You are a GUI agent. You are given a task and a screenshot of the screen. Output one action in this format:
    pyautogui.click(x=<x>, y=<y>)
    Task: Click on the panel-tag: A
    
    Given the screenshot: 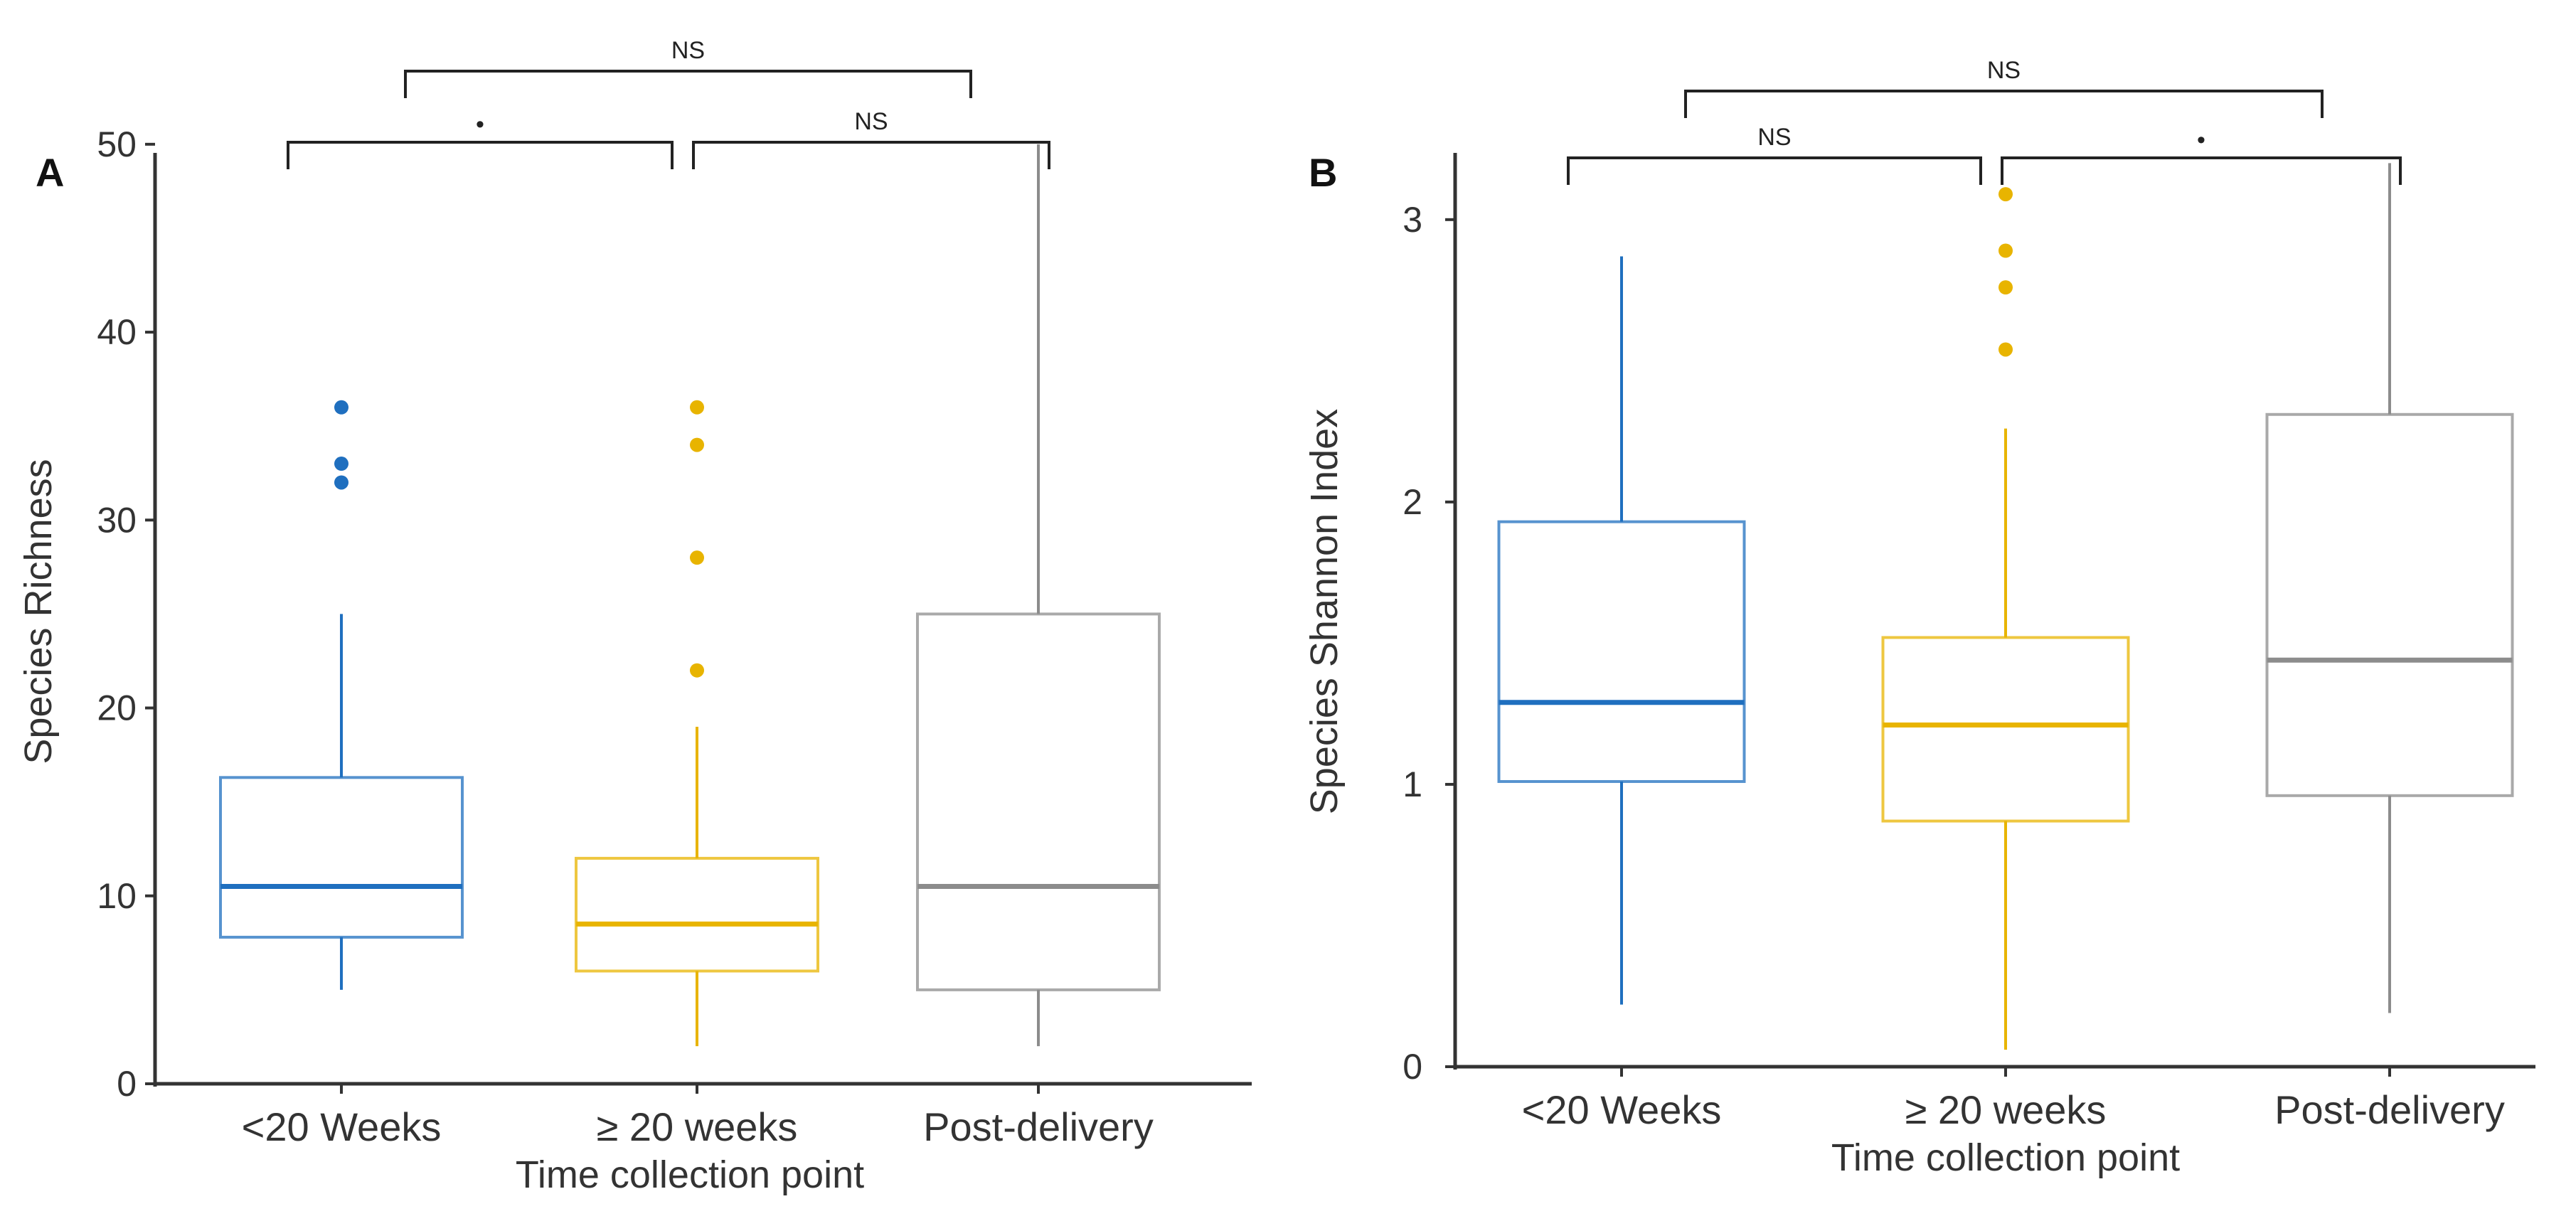 What is the action you would take?
    pyautogui.click(x=50, y=172)
    